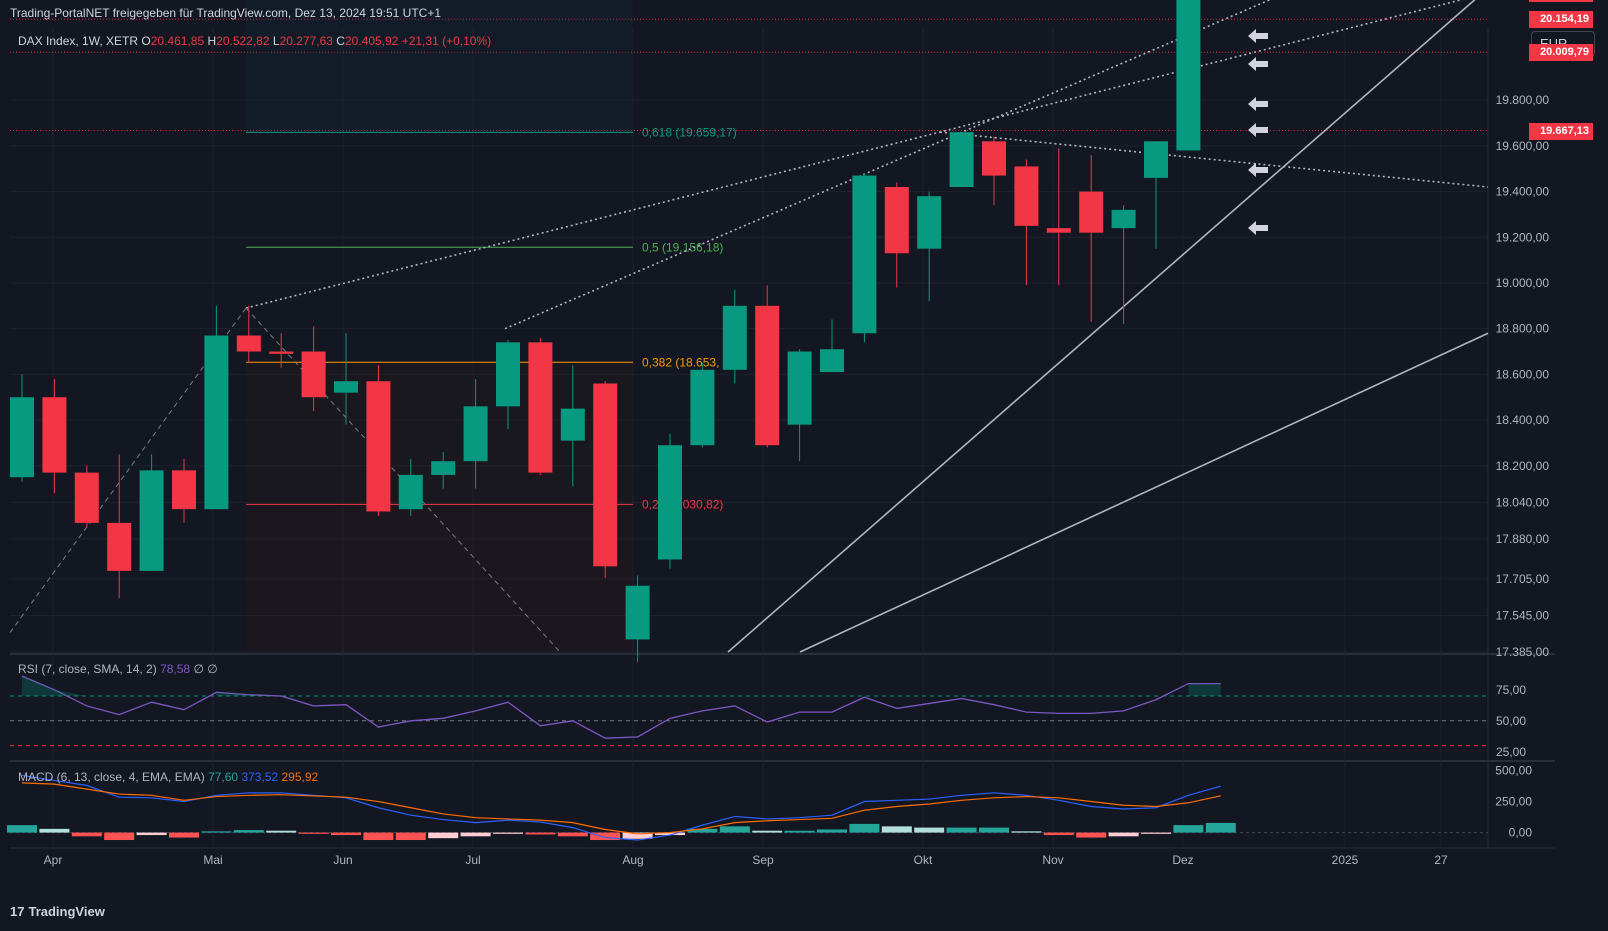 The image size is (1608, 931). Describe the element at coordinates (118, 669) in the screenshot. I see `rsi-legend: RSI (7, close, SMA, 14, 2) 78,58 ∅ ∅` at that location.